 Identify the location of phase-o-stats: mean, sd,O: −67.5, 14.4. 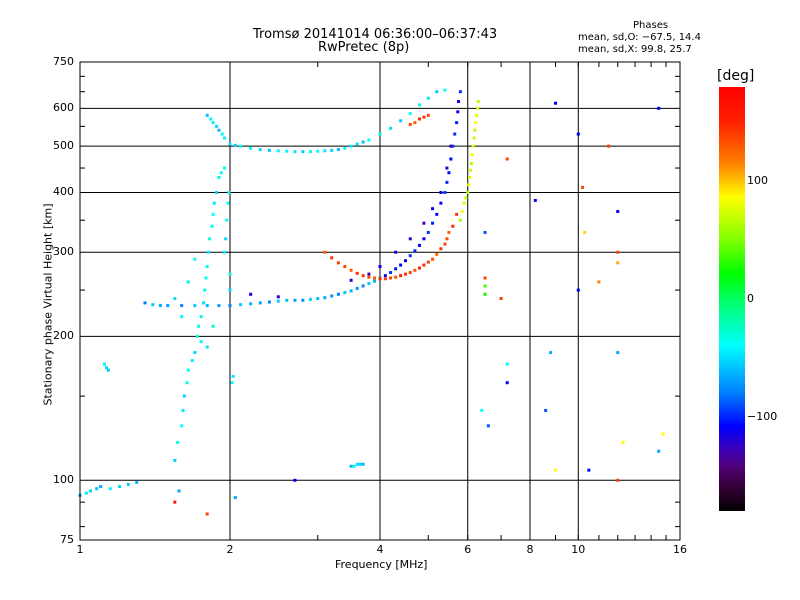
(639, 37).